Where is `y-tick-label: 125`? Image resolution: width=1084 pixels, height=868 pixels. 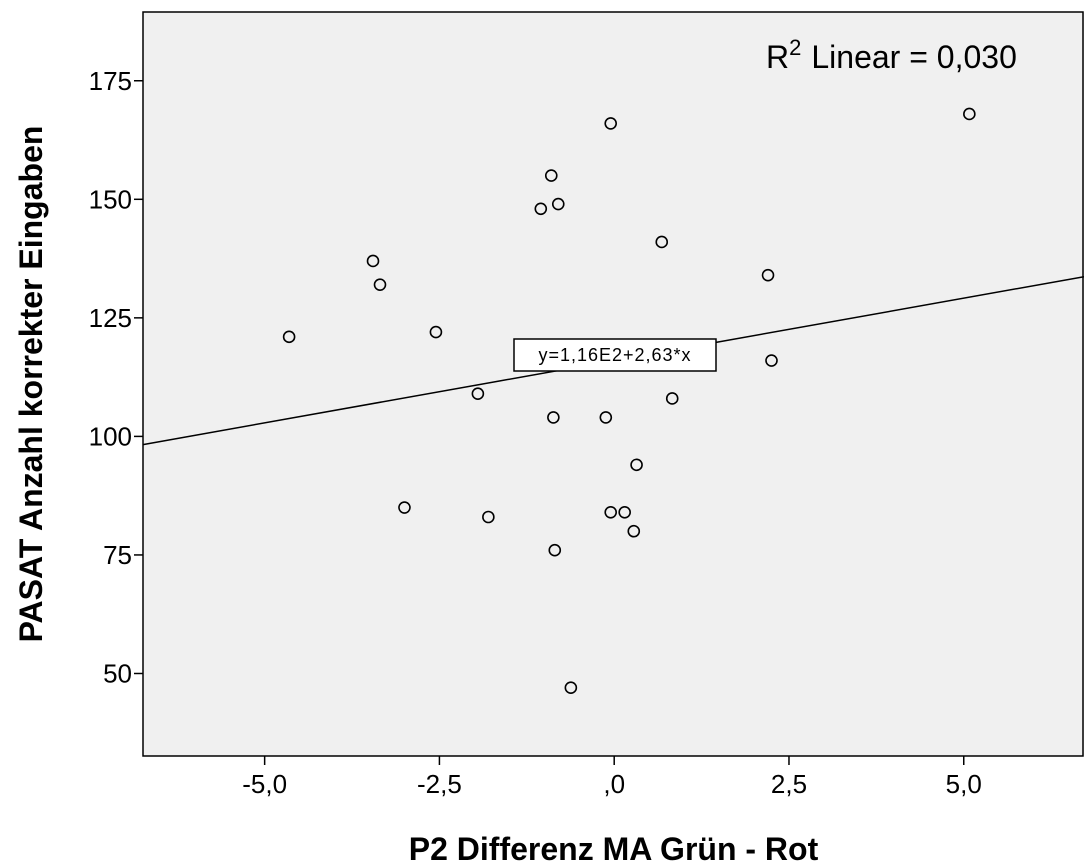
y-tick-label: 125 is located at coordinates (110, 318).